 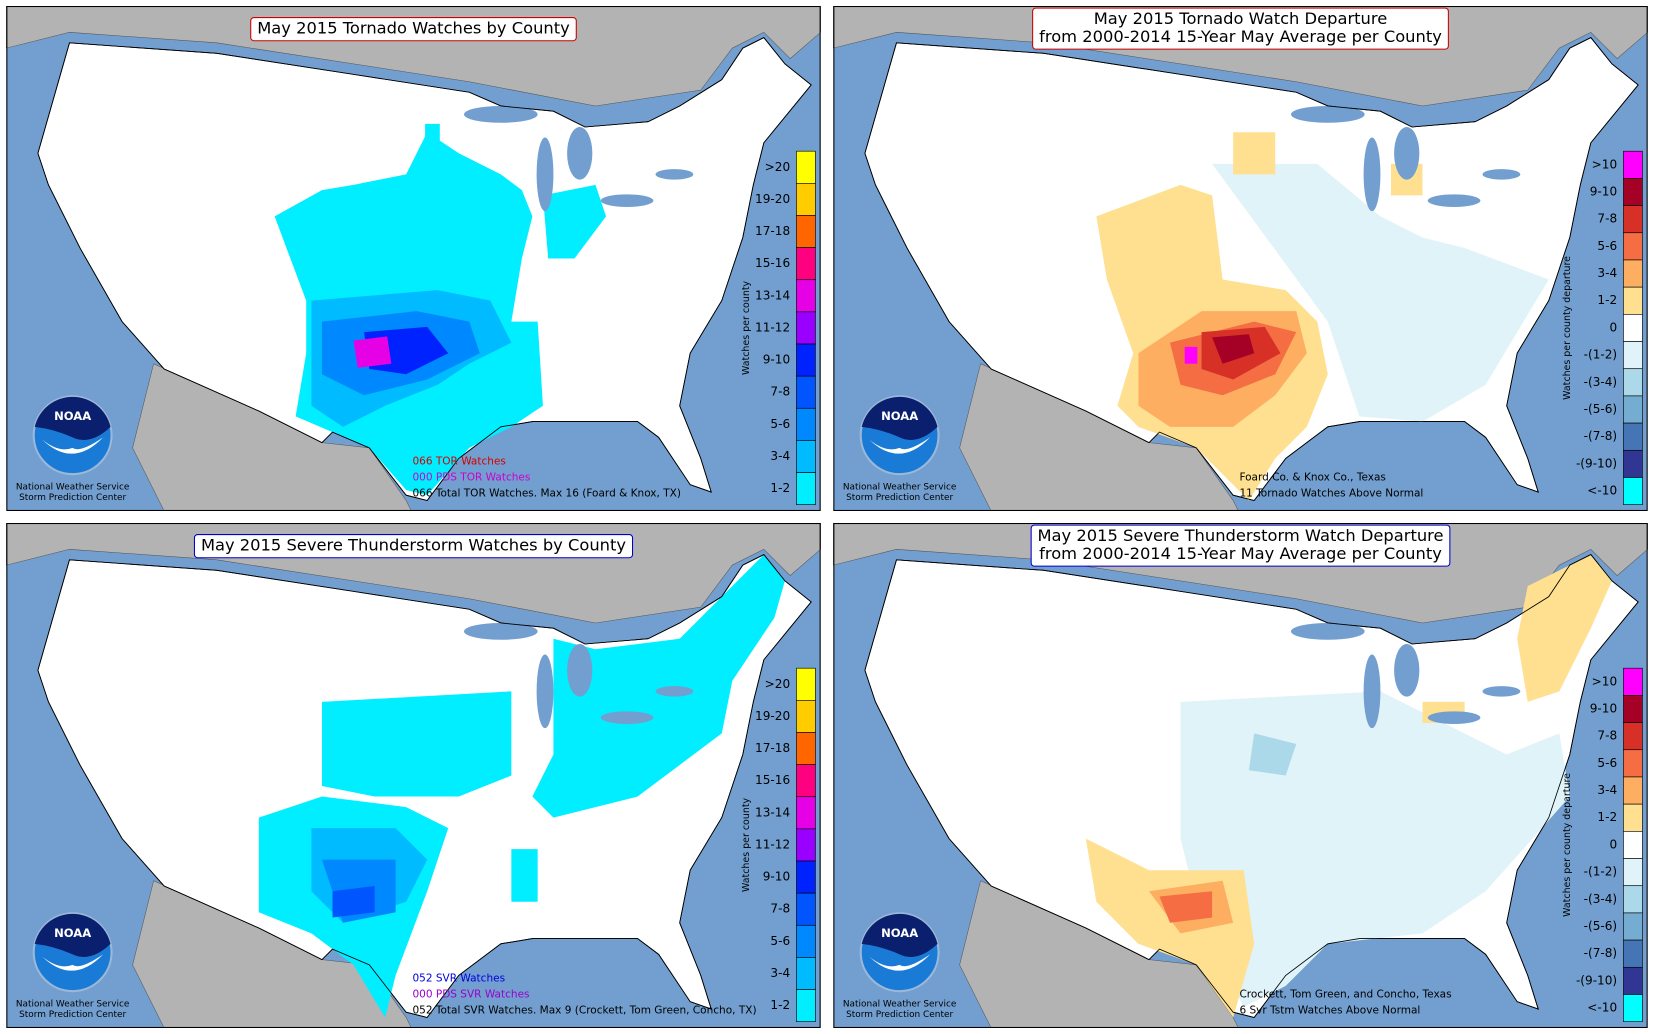 I want to click on legend-label: 7-8, so click(x=1607, y=736).